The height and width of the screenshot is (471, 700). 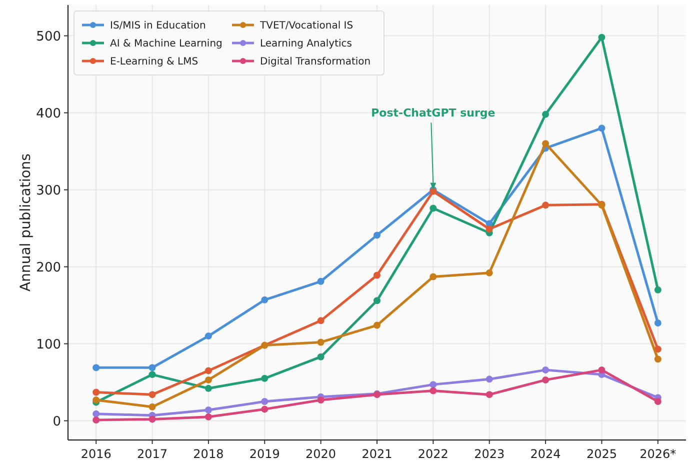 What do you see at coordinates (377, 454) in the screenshot?
I see `x-tick-label: 2021` at bounding box center [377, 454].